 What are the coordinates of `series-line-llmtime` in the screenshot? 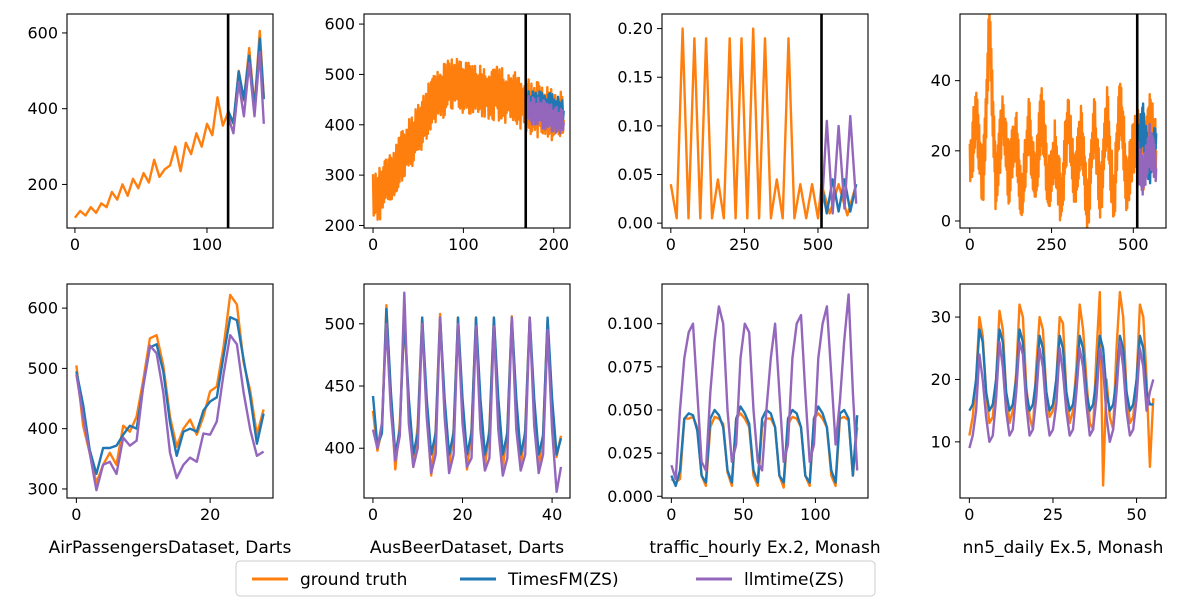 It's located at (764, 387).